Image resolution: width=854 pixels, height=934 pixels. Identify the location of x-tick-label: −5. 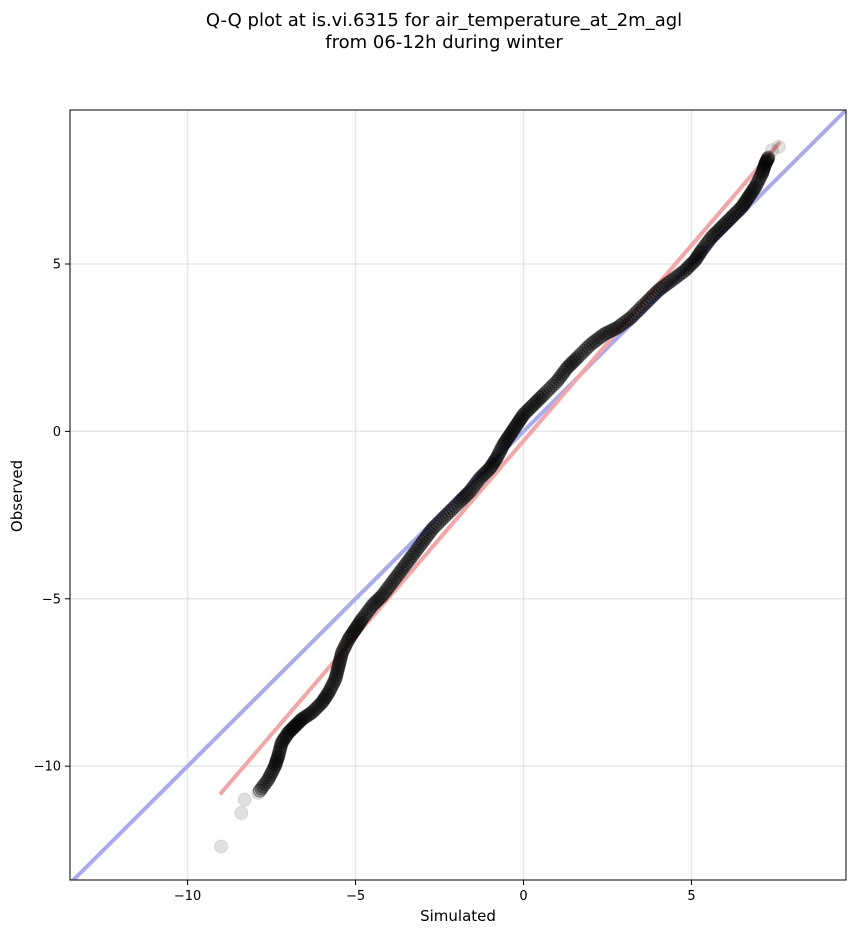
(355, 896).